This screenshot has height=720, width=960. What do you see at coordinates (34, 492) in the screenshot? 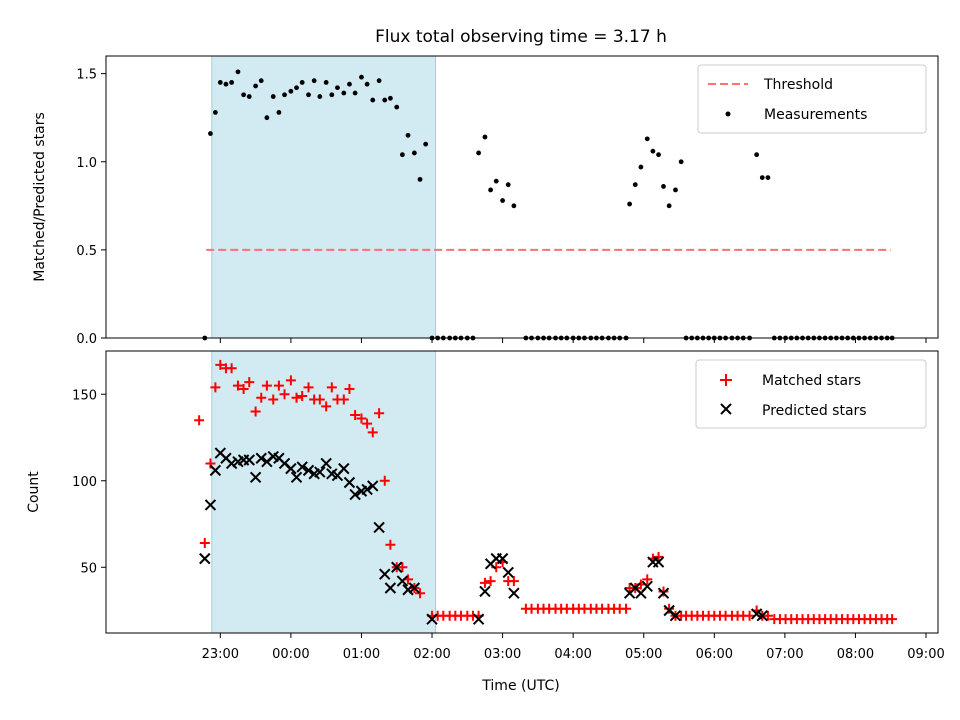
I see `bottom-y-axis-label: Count` at bounding box center [34, 492].